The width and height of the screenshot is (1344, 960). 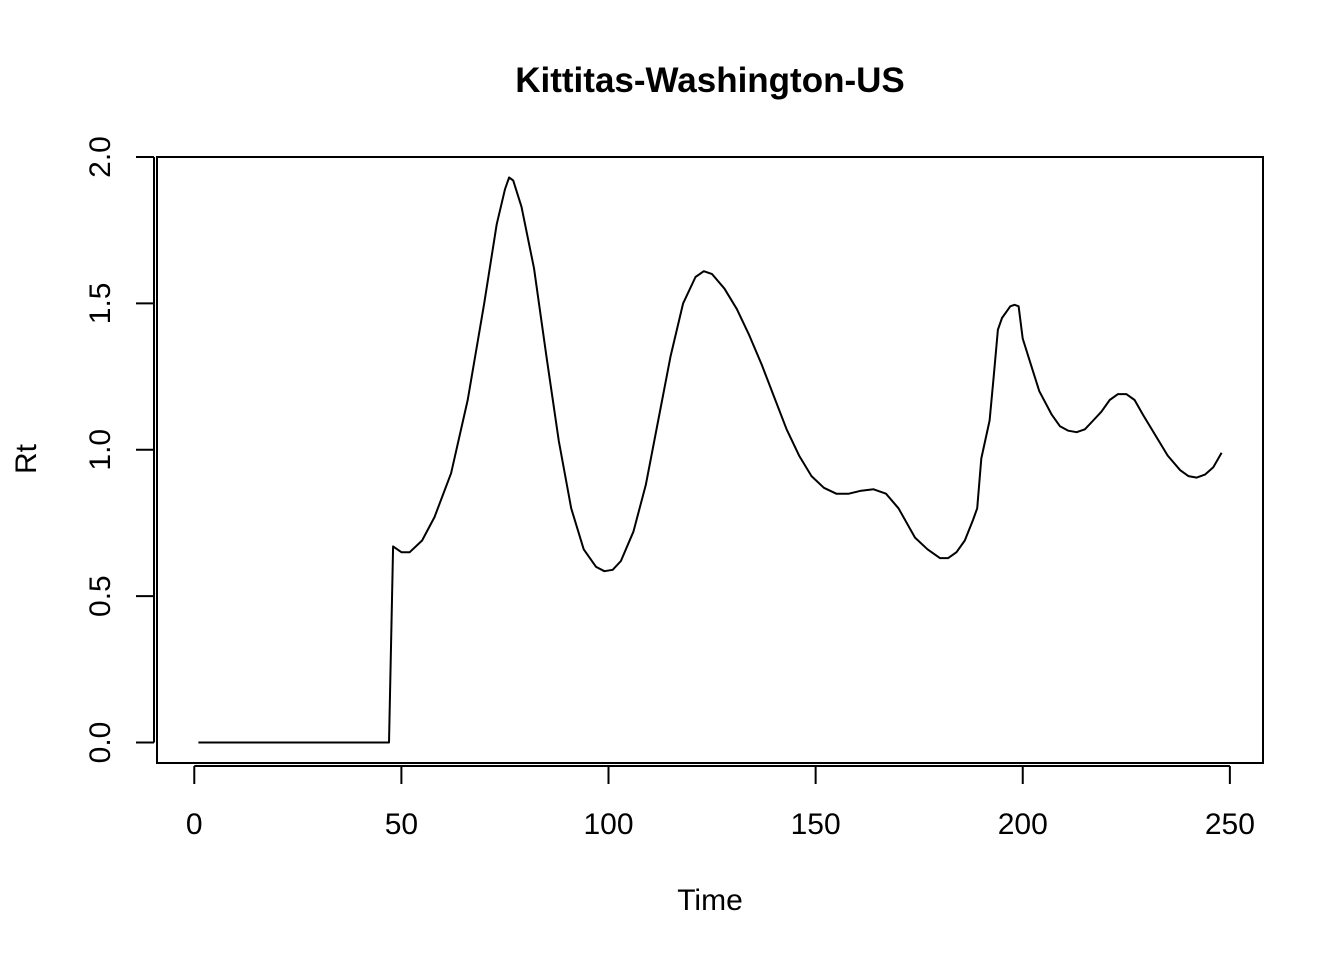 What do you see at coordinates (100, 596) in the screenshot?
I see `y-tick-label: 0.5` at bounding box center [100, 596].